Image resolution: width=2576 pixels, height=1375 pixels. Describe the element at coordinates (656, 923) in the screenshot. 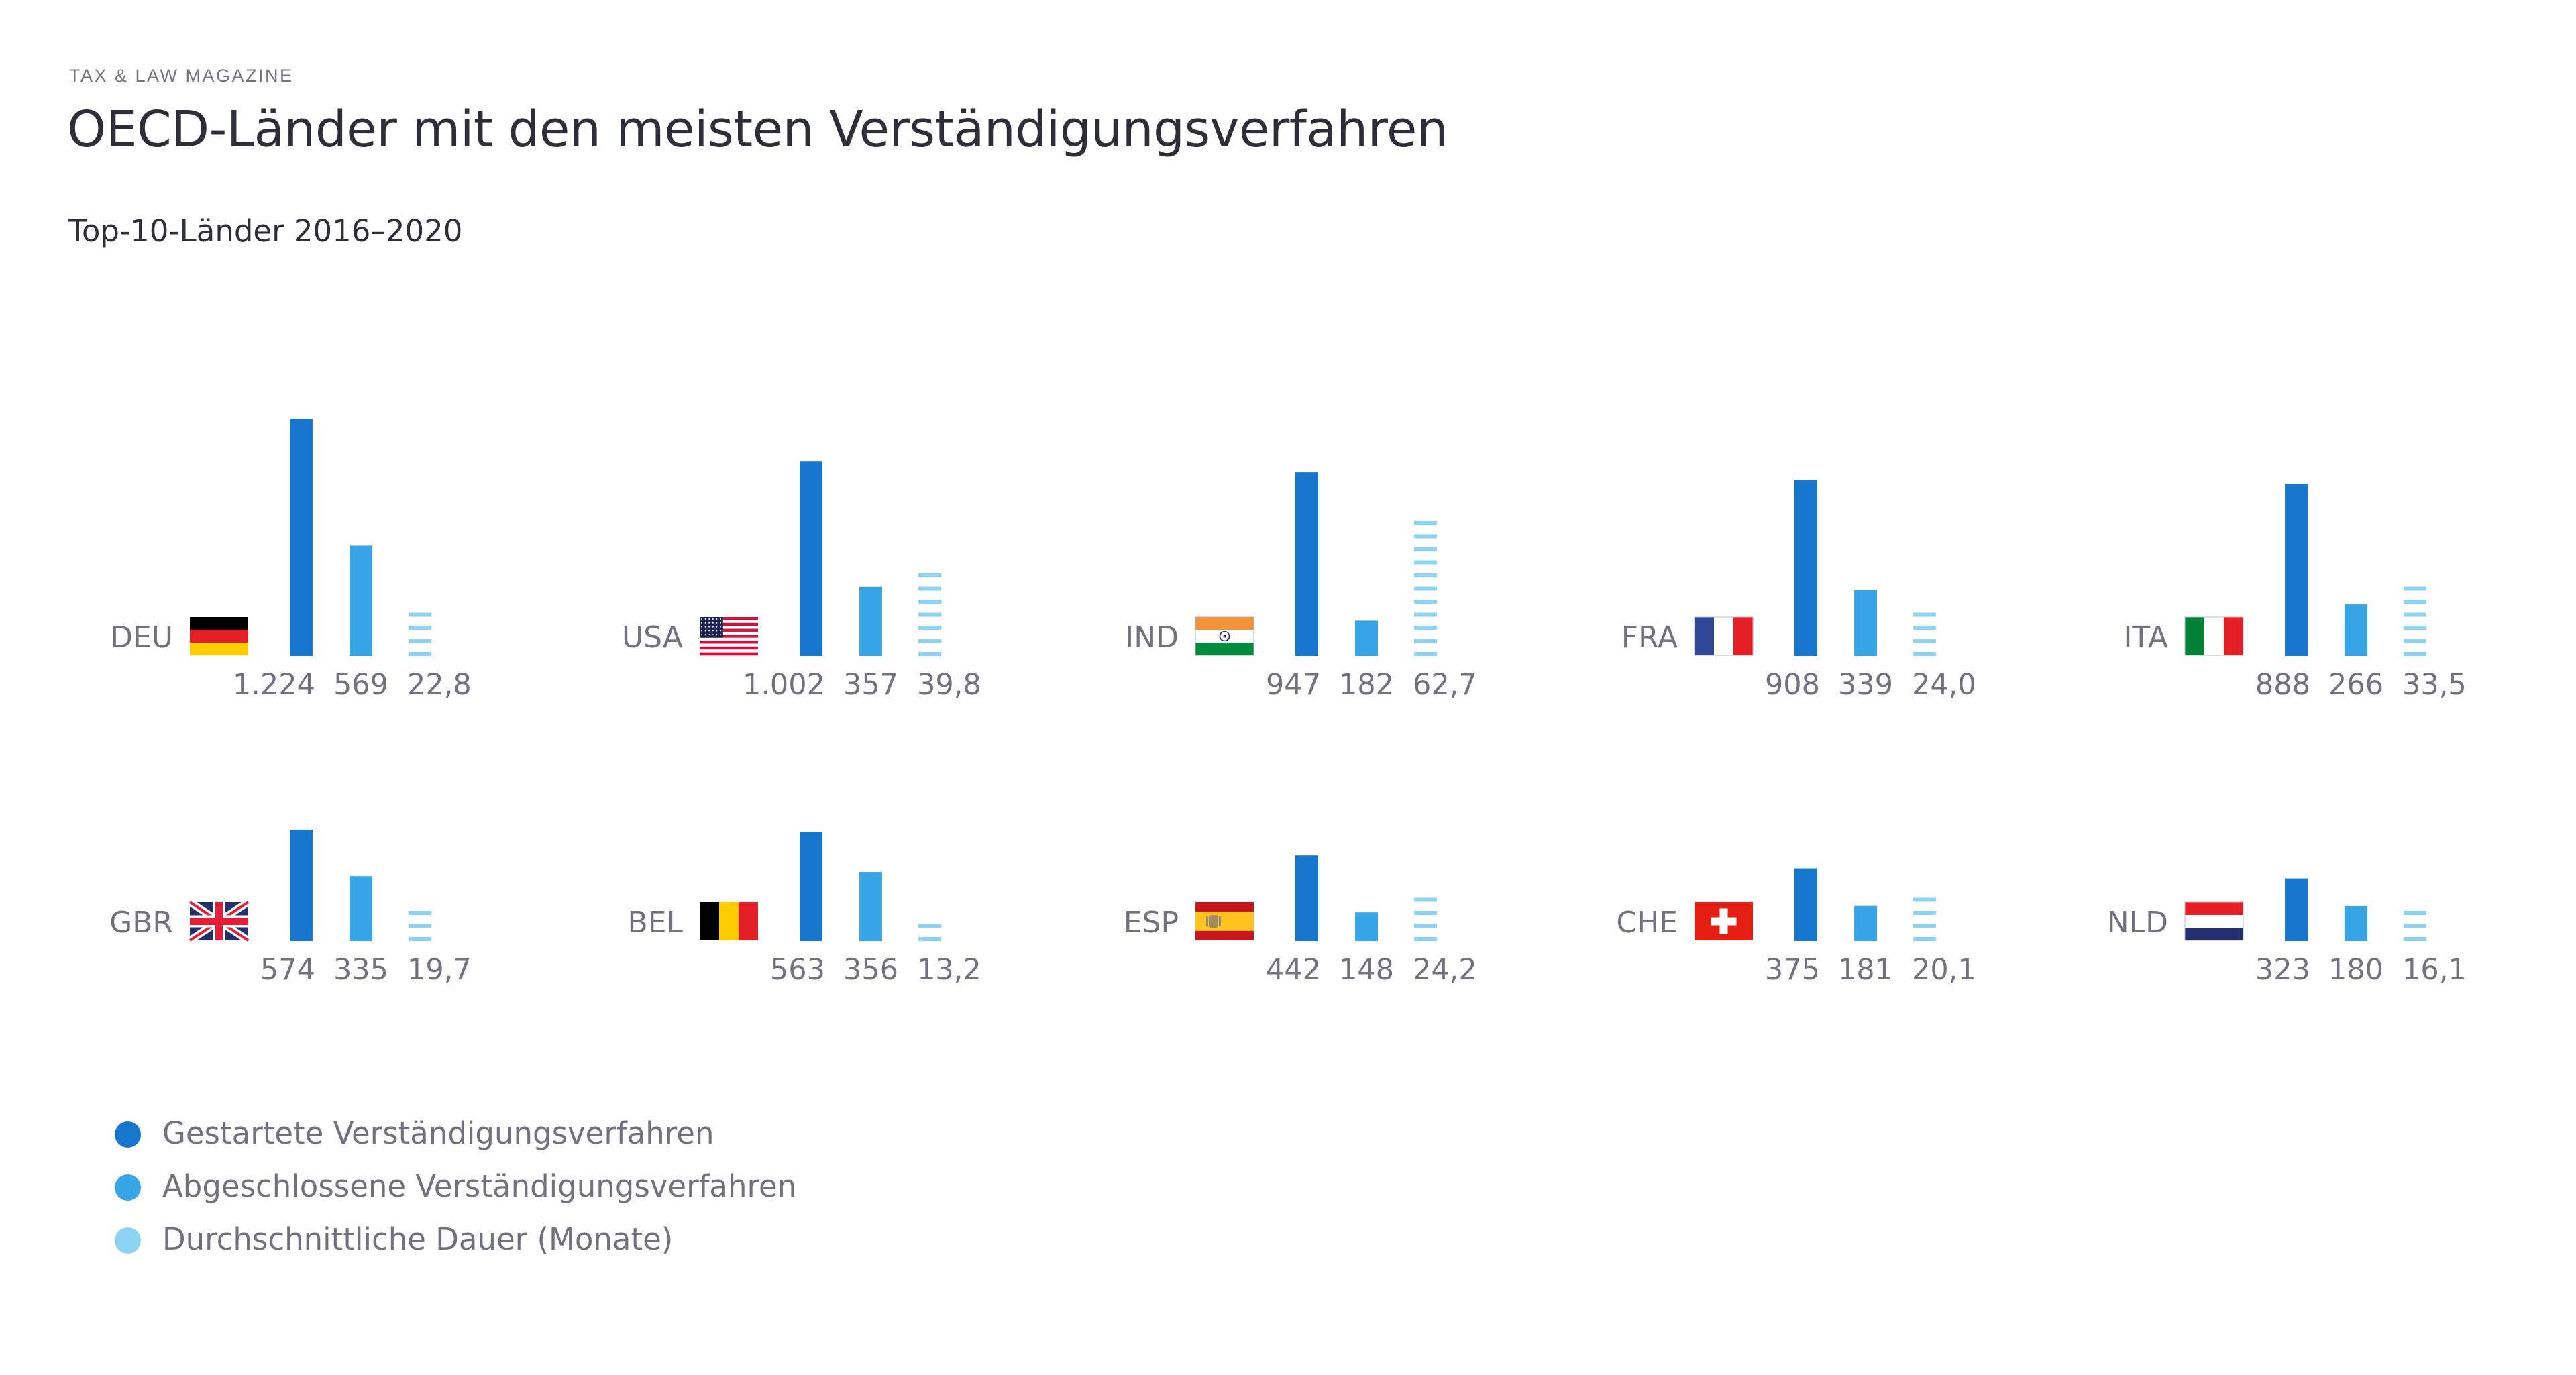

I see `country-label: BEL` at that location.